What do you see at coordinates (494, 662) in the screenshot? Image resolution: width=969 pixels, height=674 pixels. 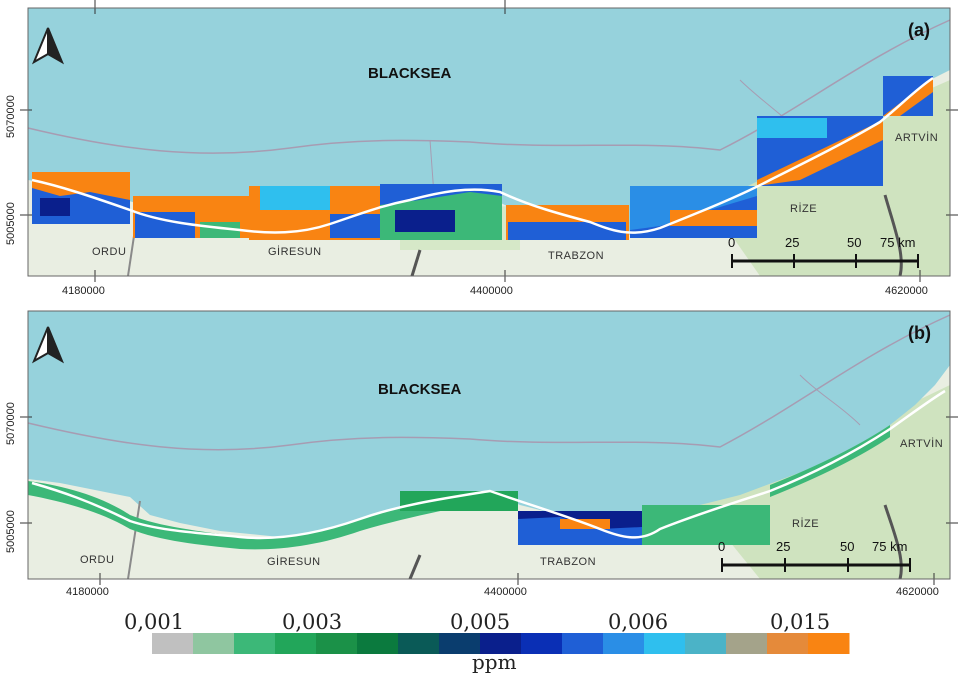 I see `legend-unit: ppm` at bounding box center [494, 662].